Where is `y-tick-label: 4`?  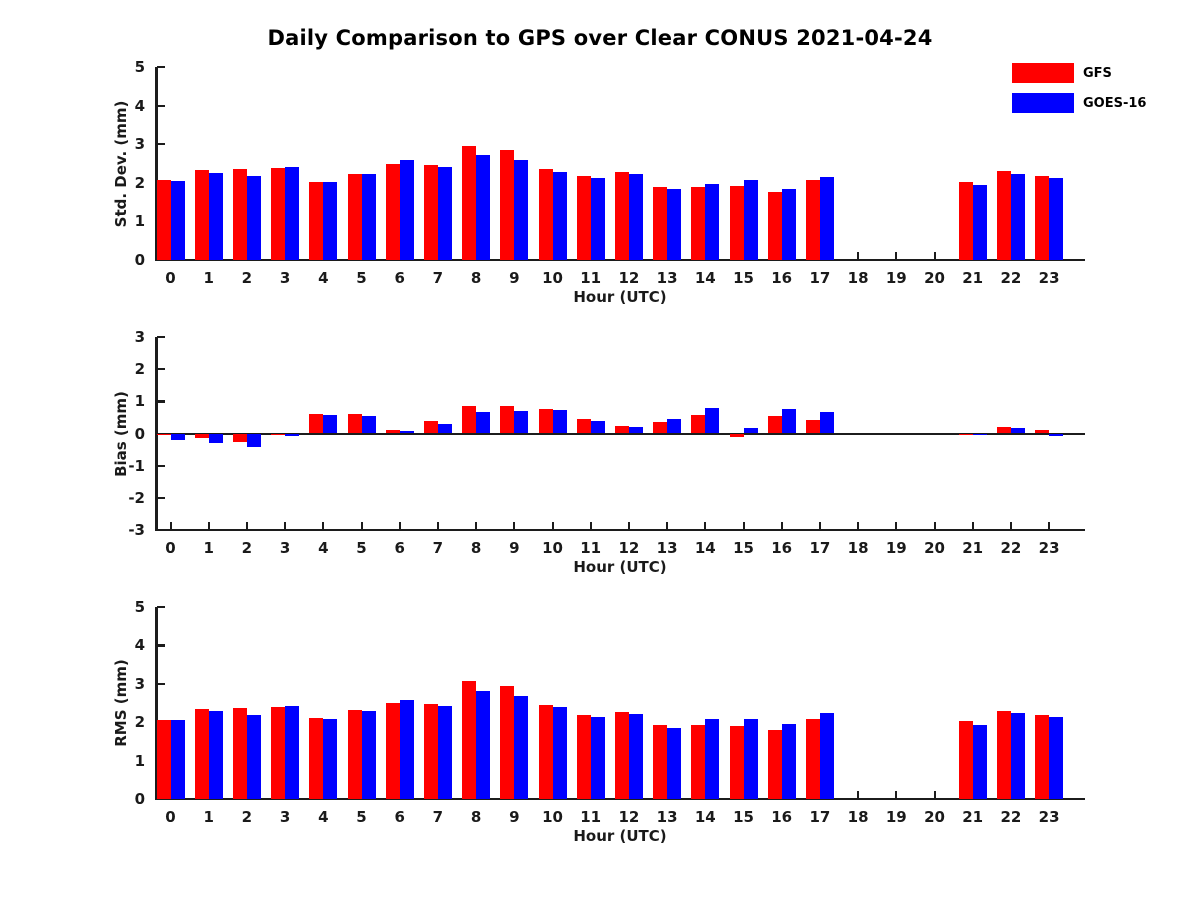 y-tick-label: 4 is located at coordinates (139, 645).